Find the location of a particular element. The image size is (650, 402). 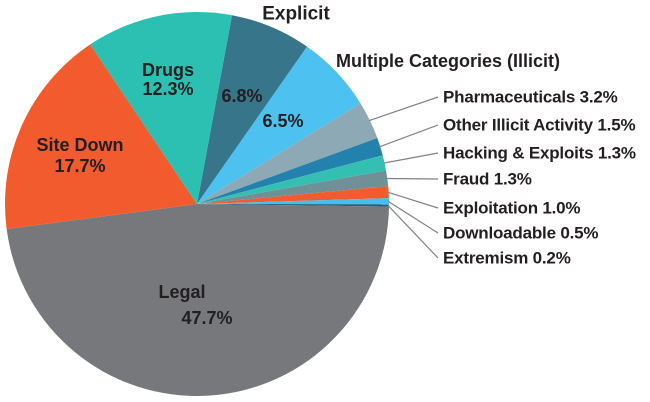

leader-line-other-illicit-activity is located at coordinates (409, 136).